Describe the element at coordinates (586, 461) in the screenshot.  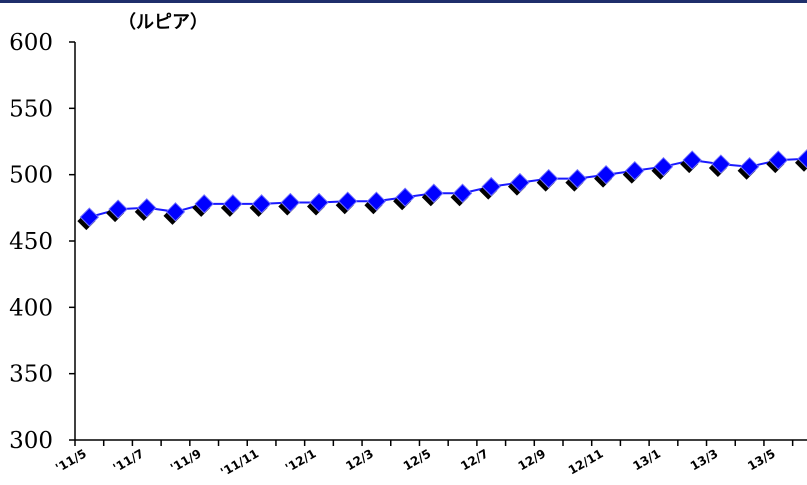
I see `x-tick-label: 12/11` at that location.